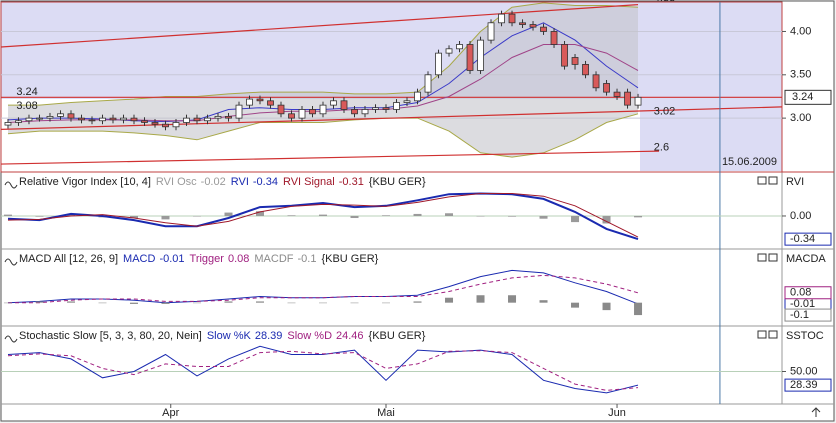 This screenshot has width=836, height=423. I want to click on x-tick-label: Apr, so click(170, 413).